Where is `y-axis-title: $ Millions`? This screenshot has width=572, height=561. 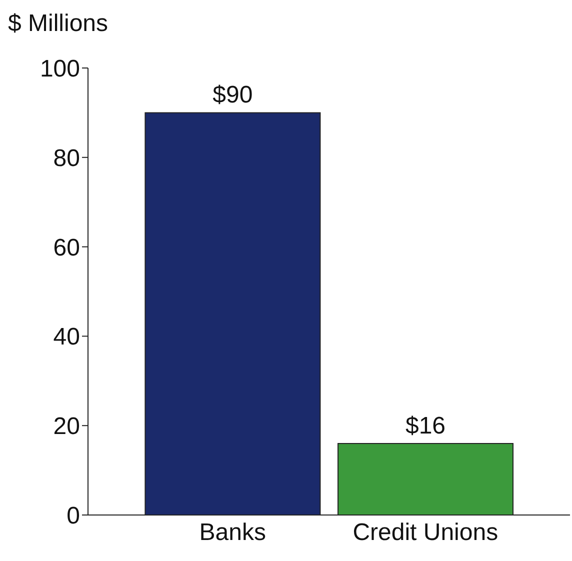 y-axis-title: $ Millions is located at coordinates (58, 24).